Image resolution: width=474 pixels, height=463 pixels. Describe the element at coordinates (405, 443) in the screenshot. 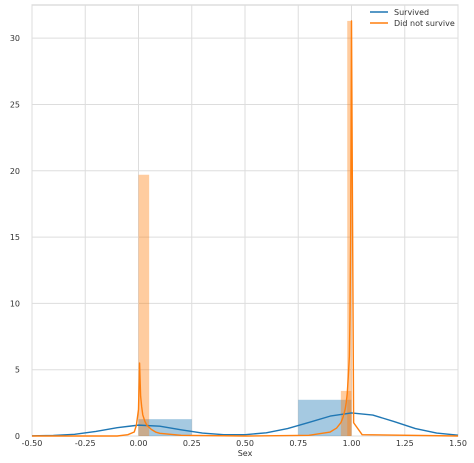

I see `x-tick-label: 1.25` at that location.